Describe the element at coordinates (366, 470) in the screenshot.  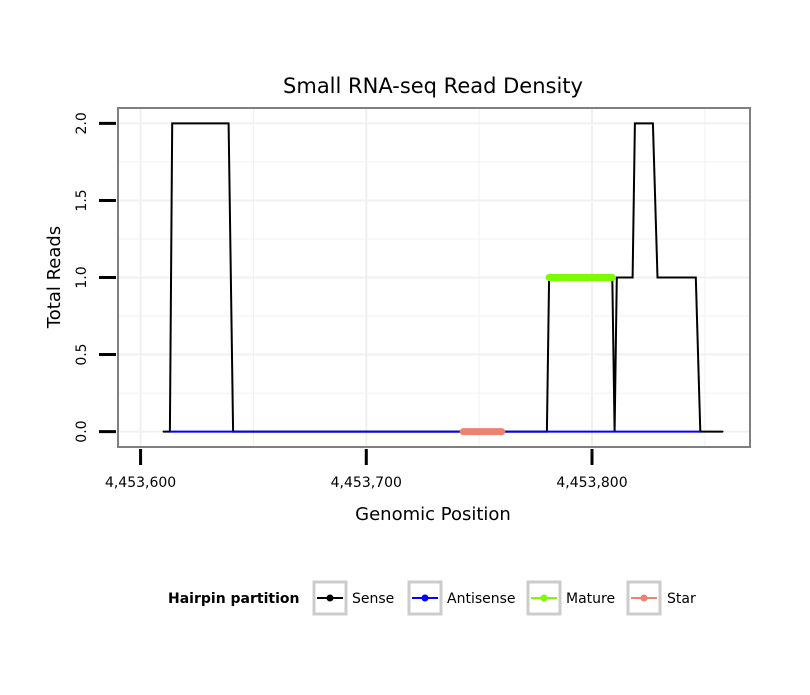
I see `x-axis: 4,453,600 4,453,700 4,453,800` at that location.